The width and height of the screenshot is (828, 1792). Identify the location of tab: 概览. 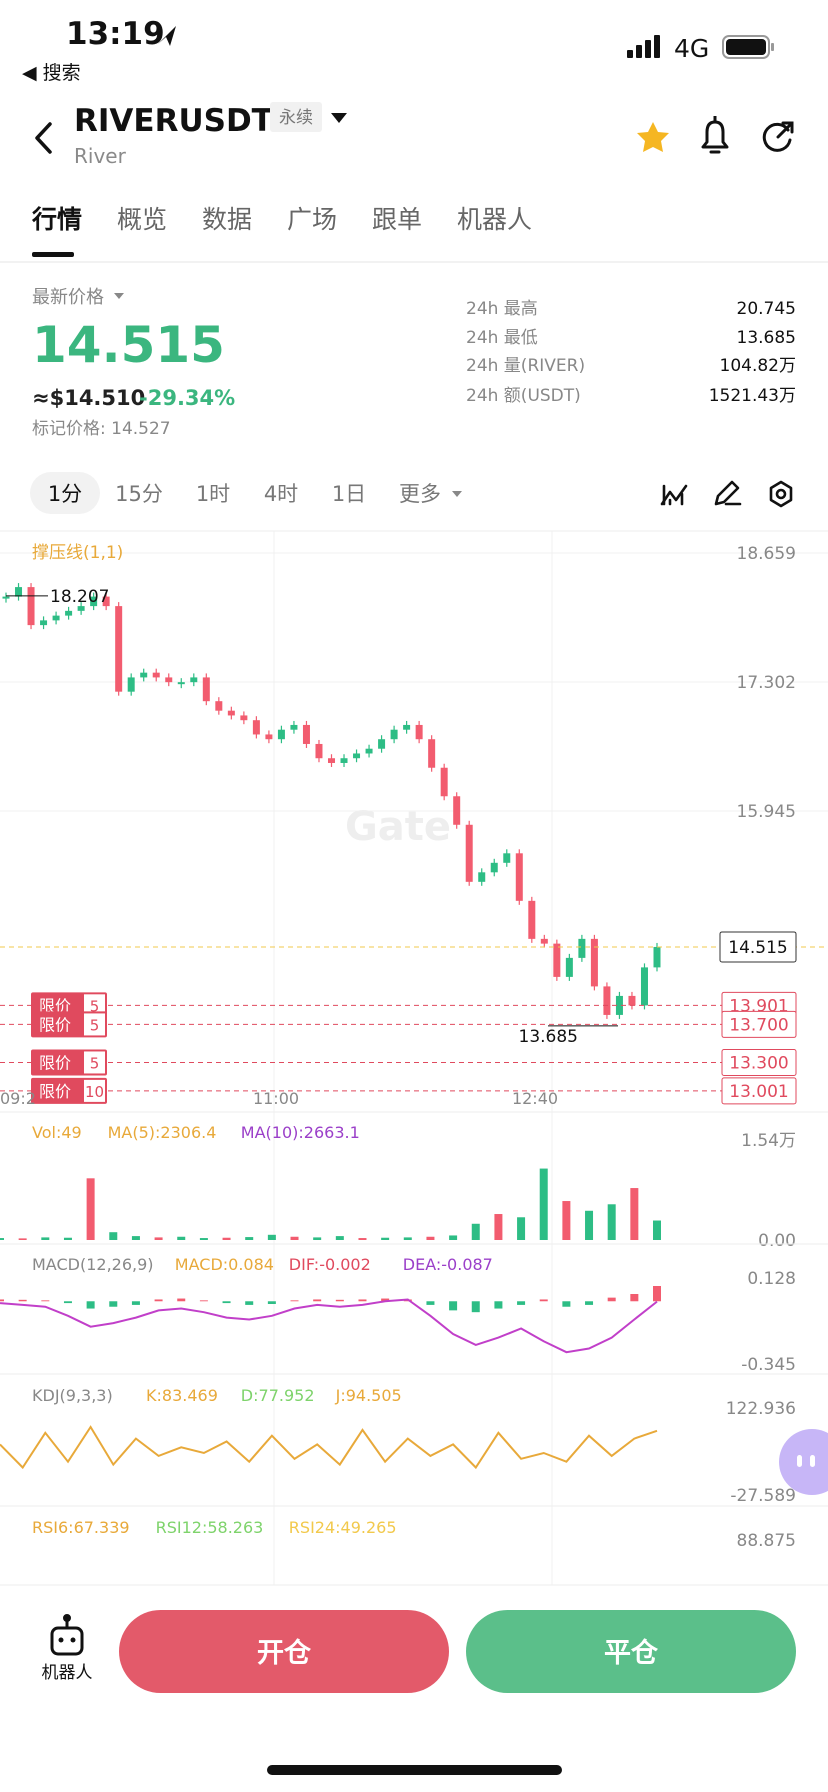
(142, 219).